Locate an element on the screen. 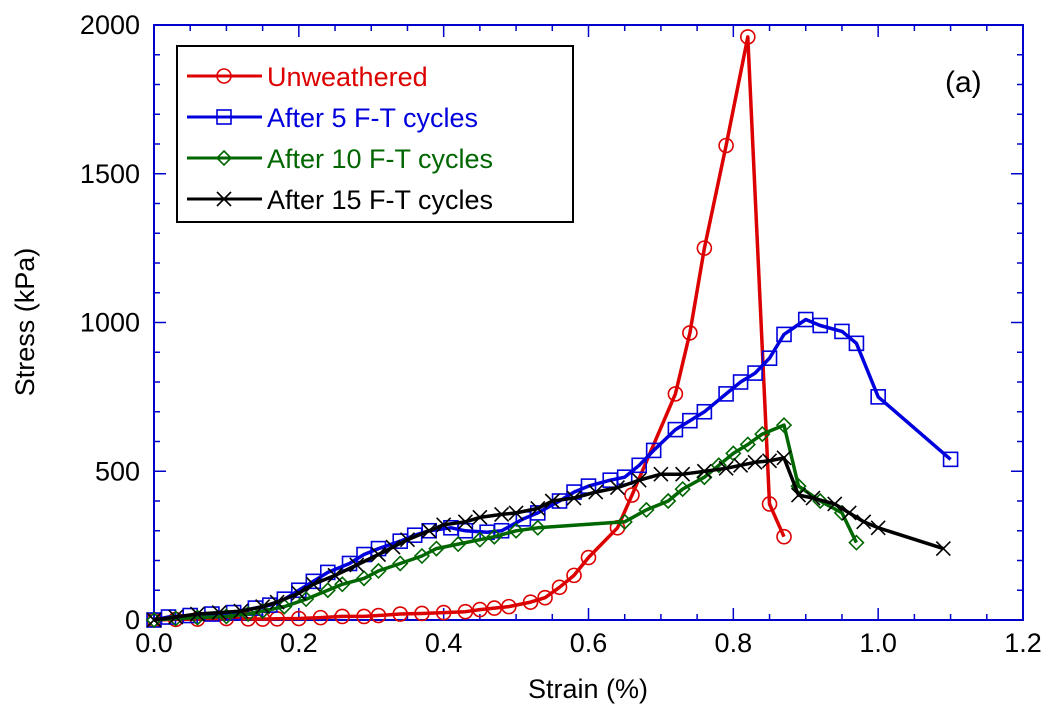 This screenshot has width=1059, height=709. y-axis-title: Stress (kPa) is located at coordinates (25, 322).